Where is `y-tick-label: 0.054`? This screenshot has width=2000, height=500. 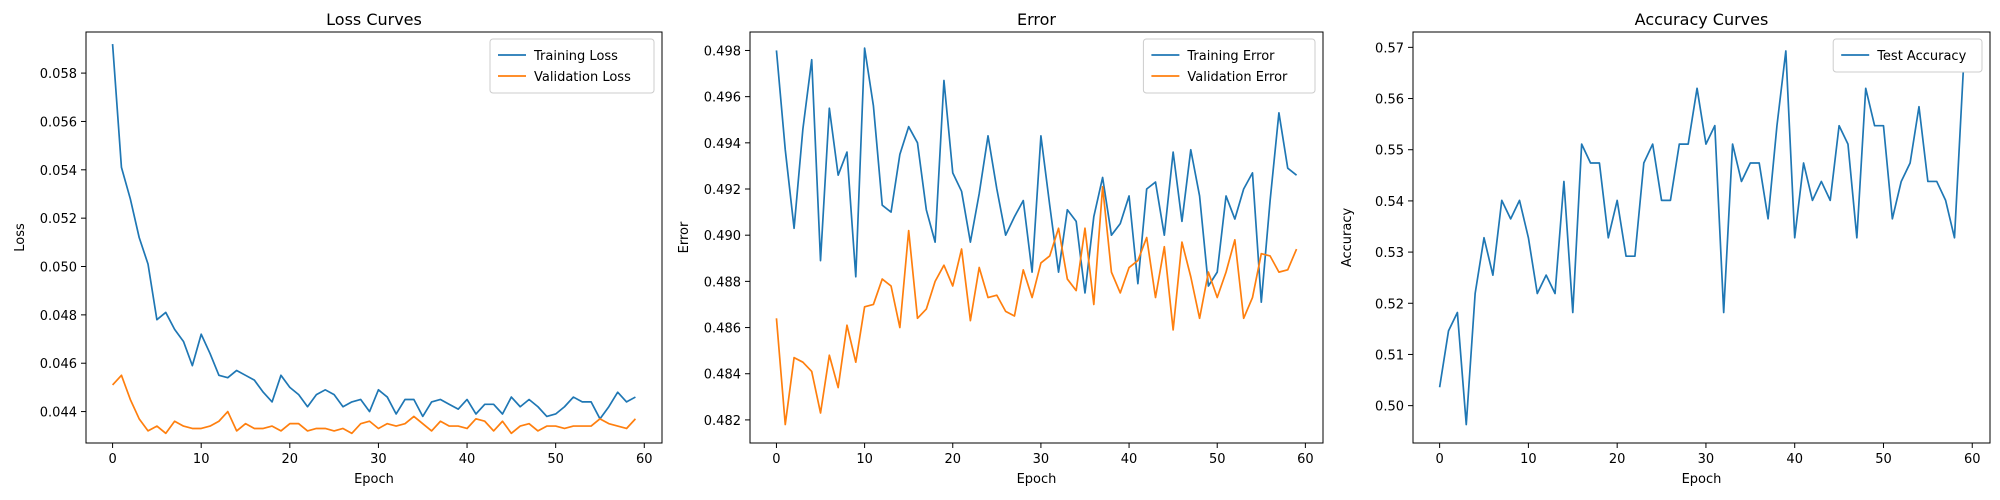 y-tick-label: 0.054 is located at coordinates (58, 171).